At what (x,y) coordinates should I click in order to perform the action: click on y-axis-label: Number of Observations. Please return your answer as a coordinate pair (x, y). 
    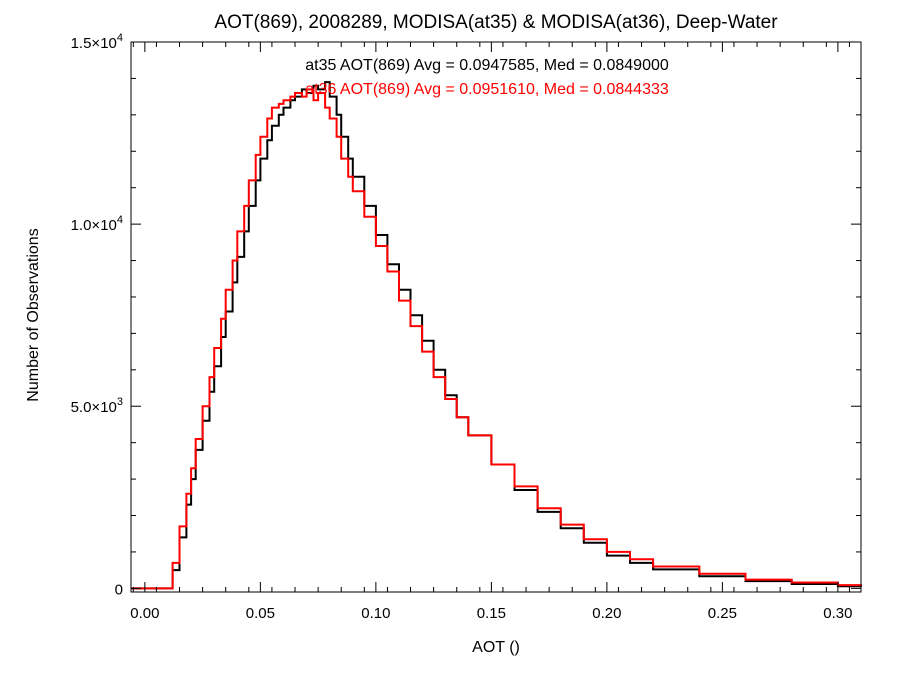
    Looking at the image, I should click on (33, 314).